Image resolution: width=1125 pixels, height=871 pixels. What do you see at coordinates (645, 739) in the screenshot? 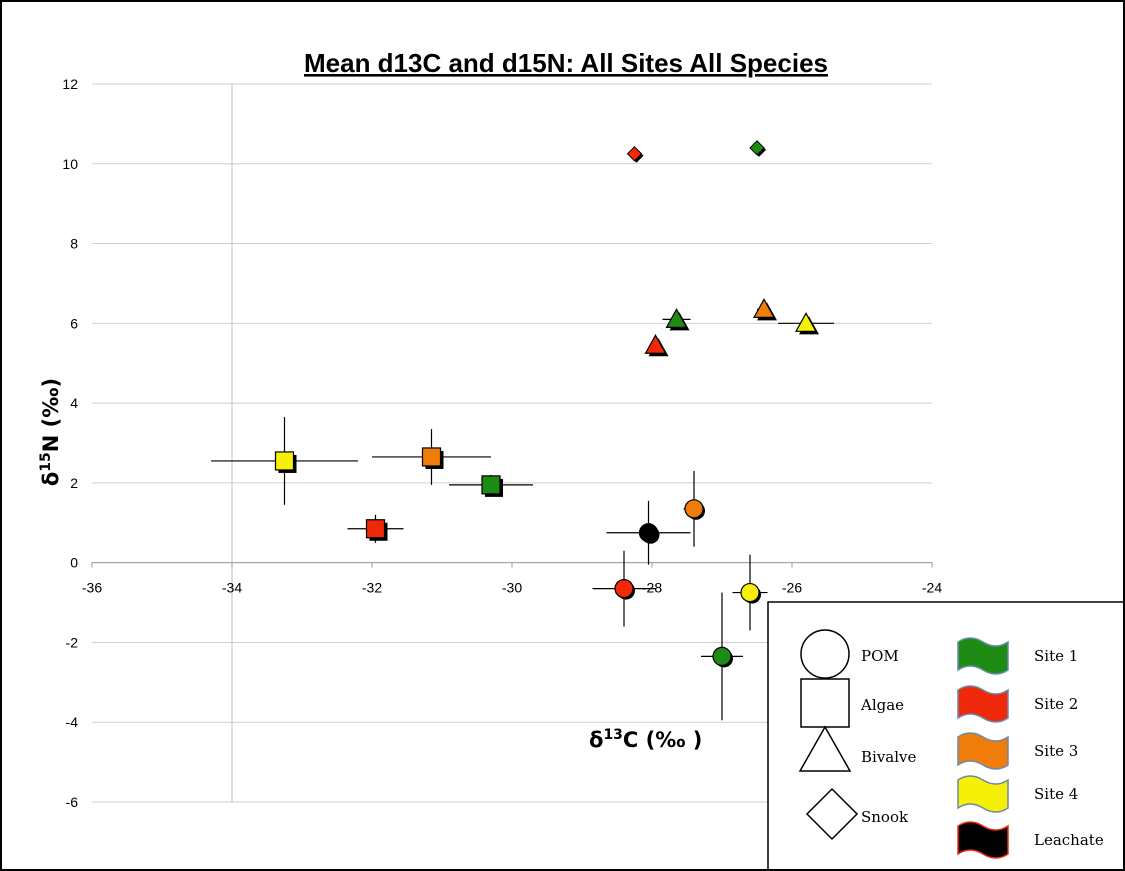
I see `x-axis-label: δ13C (‰ )` at bounding box center [645, 739].